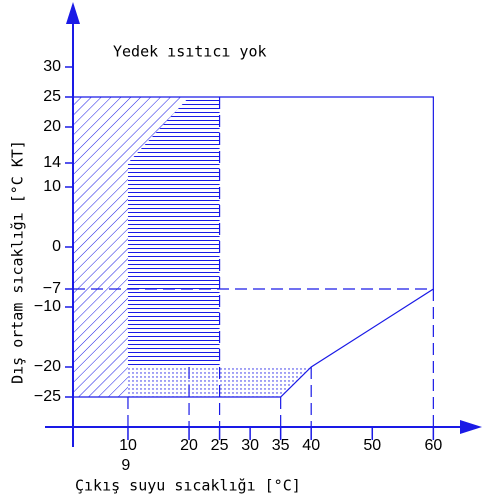 The image size is (492, 499). What do you see at coordinates (73, 13) in the screenshot?
I see `y-axis-arrow` at bounding box center [73, 13].